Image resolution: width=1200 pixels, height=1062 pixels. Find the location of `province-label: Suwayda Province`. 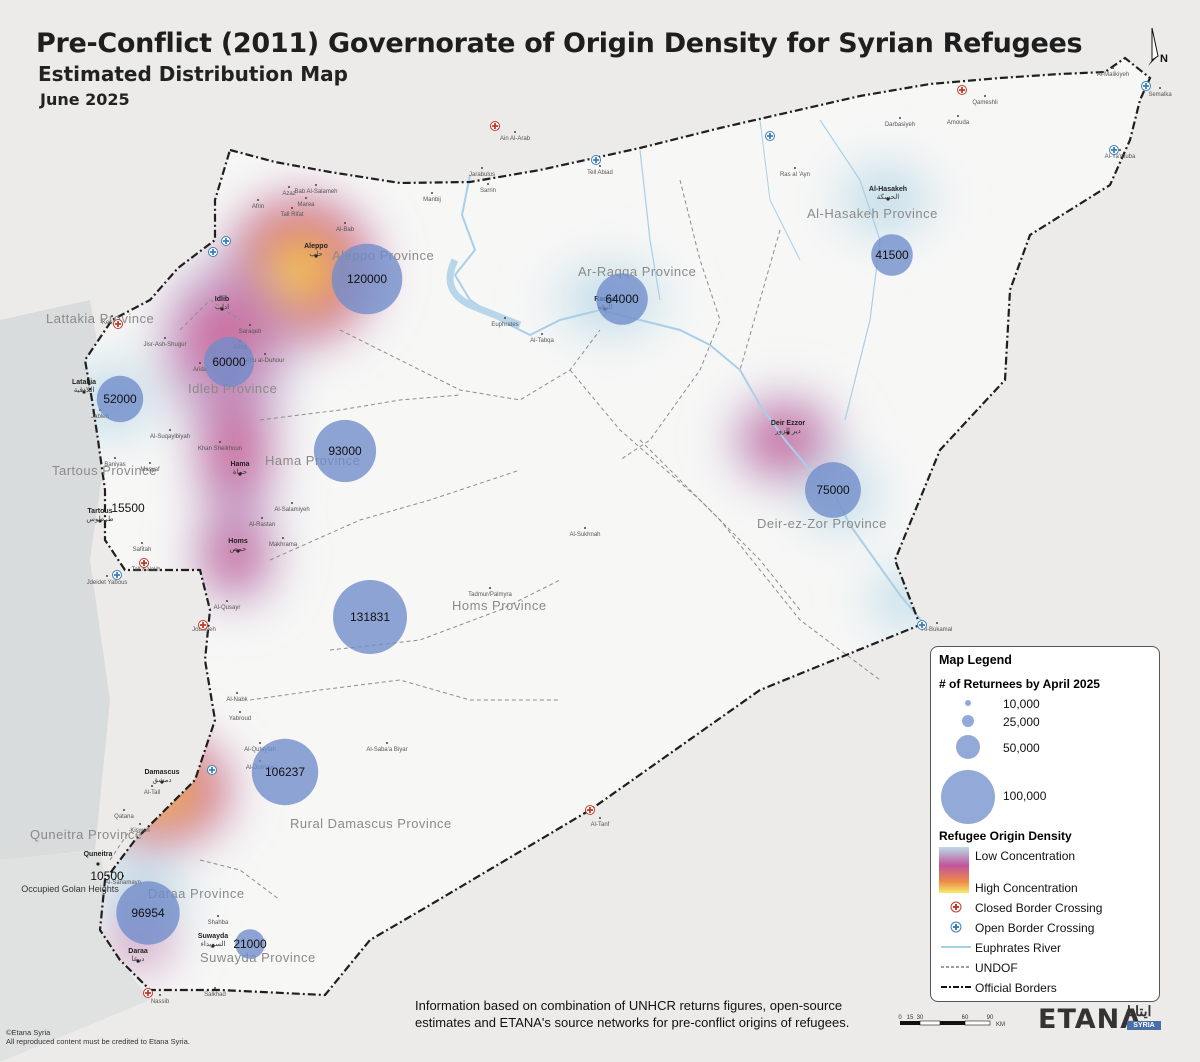

province-label: Suwayda Province is located at coordinates (258, 957).